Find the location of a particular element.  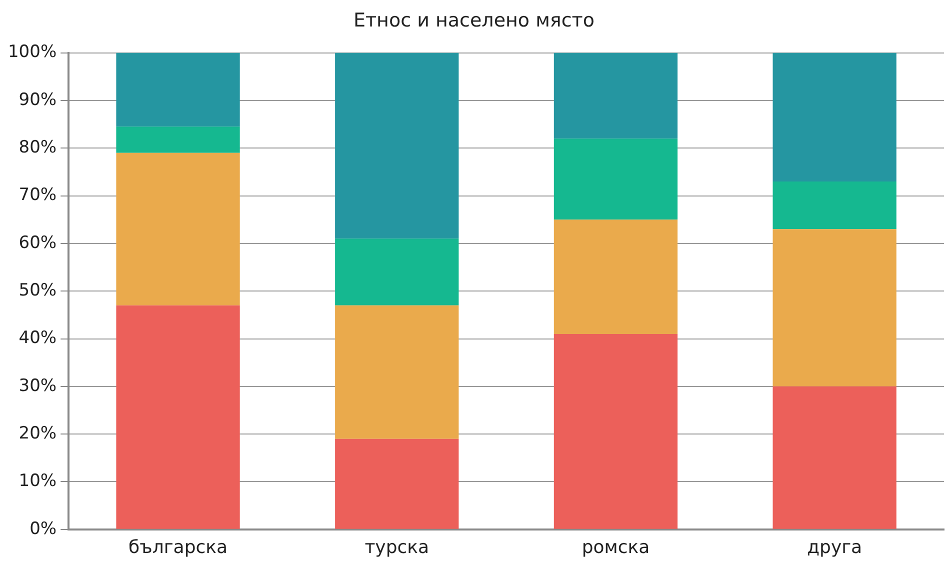

y-tick-label: 60% is located at coordinates (37, 242).